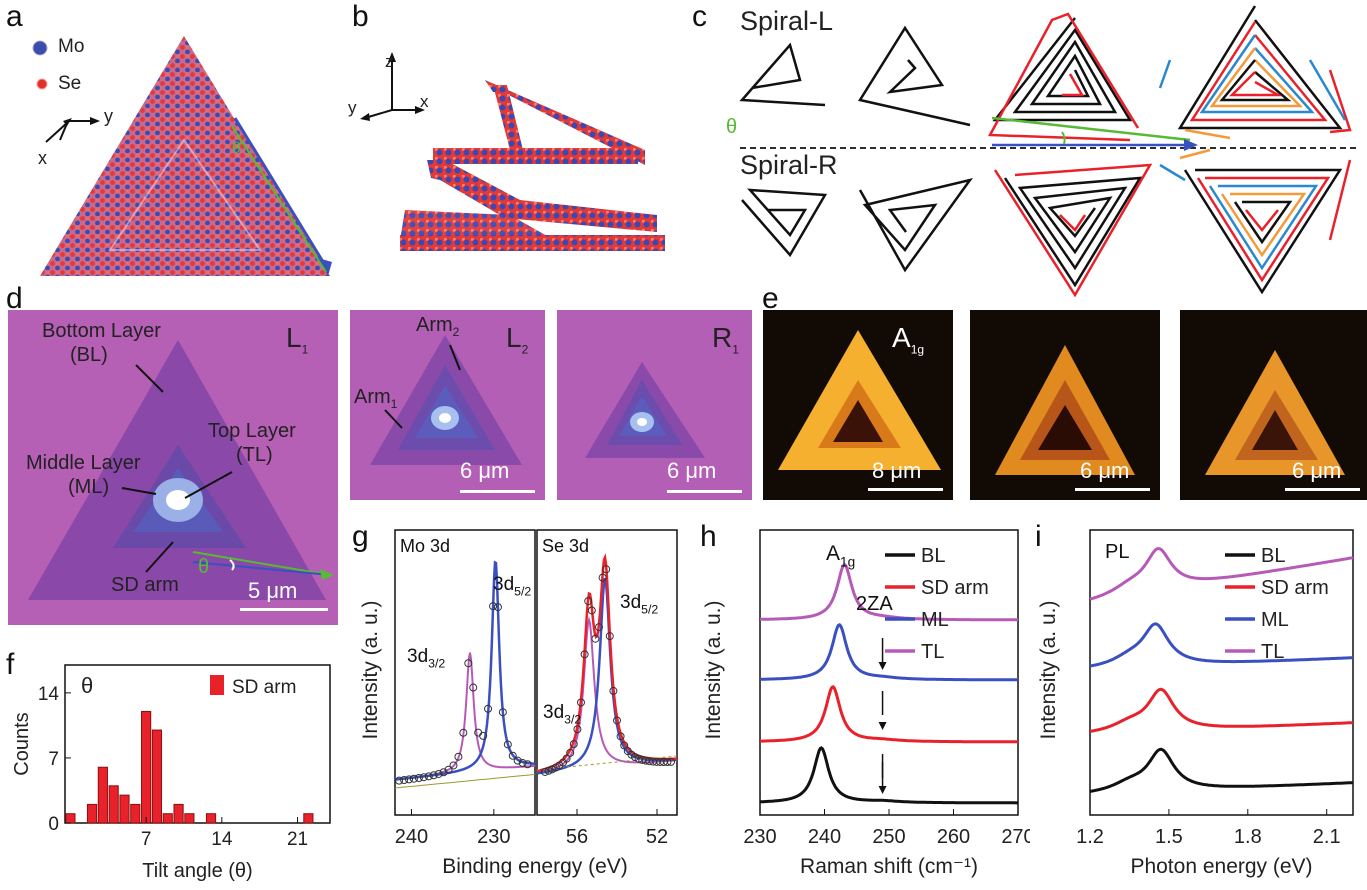 This screenshot has height=890, width=1367. What do you see at coordinates (897, 470) in the screenshot?
I see `scale-bar-e1: 8 μm` at bounding box center [897, 470].